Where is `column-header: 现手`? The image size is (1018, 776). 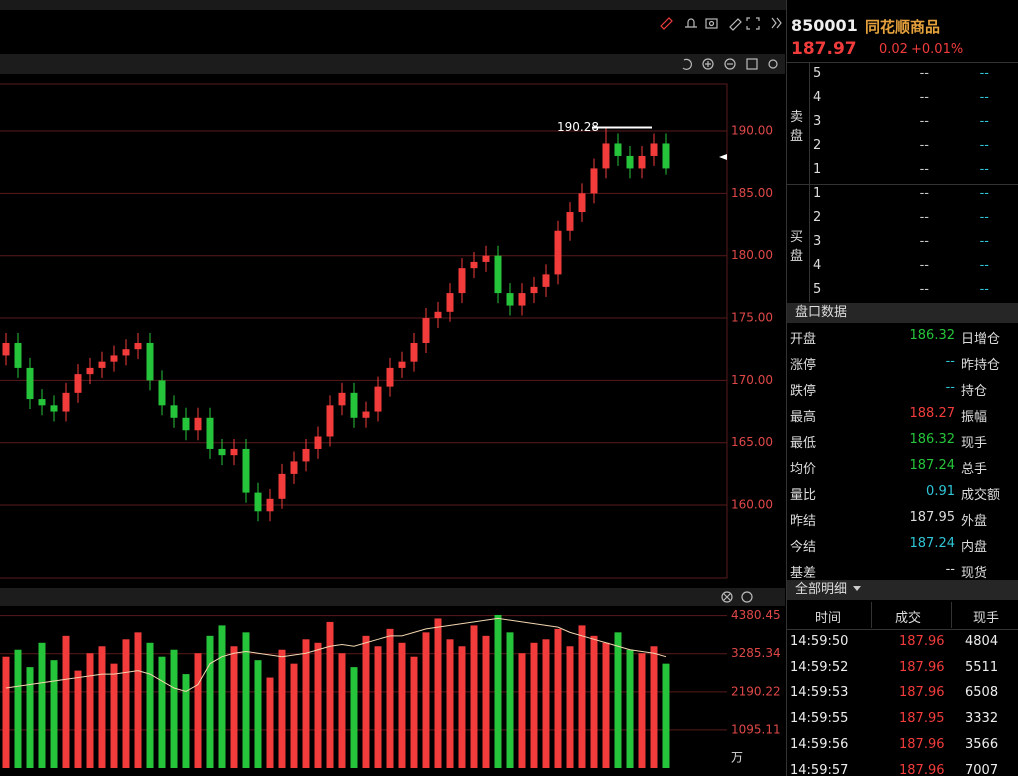
column-header: 现手 is located at coordinates (986, 618).